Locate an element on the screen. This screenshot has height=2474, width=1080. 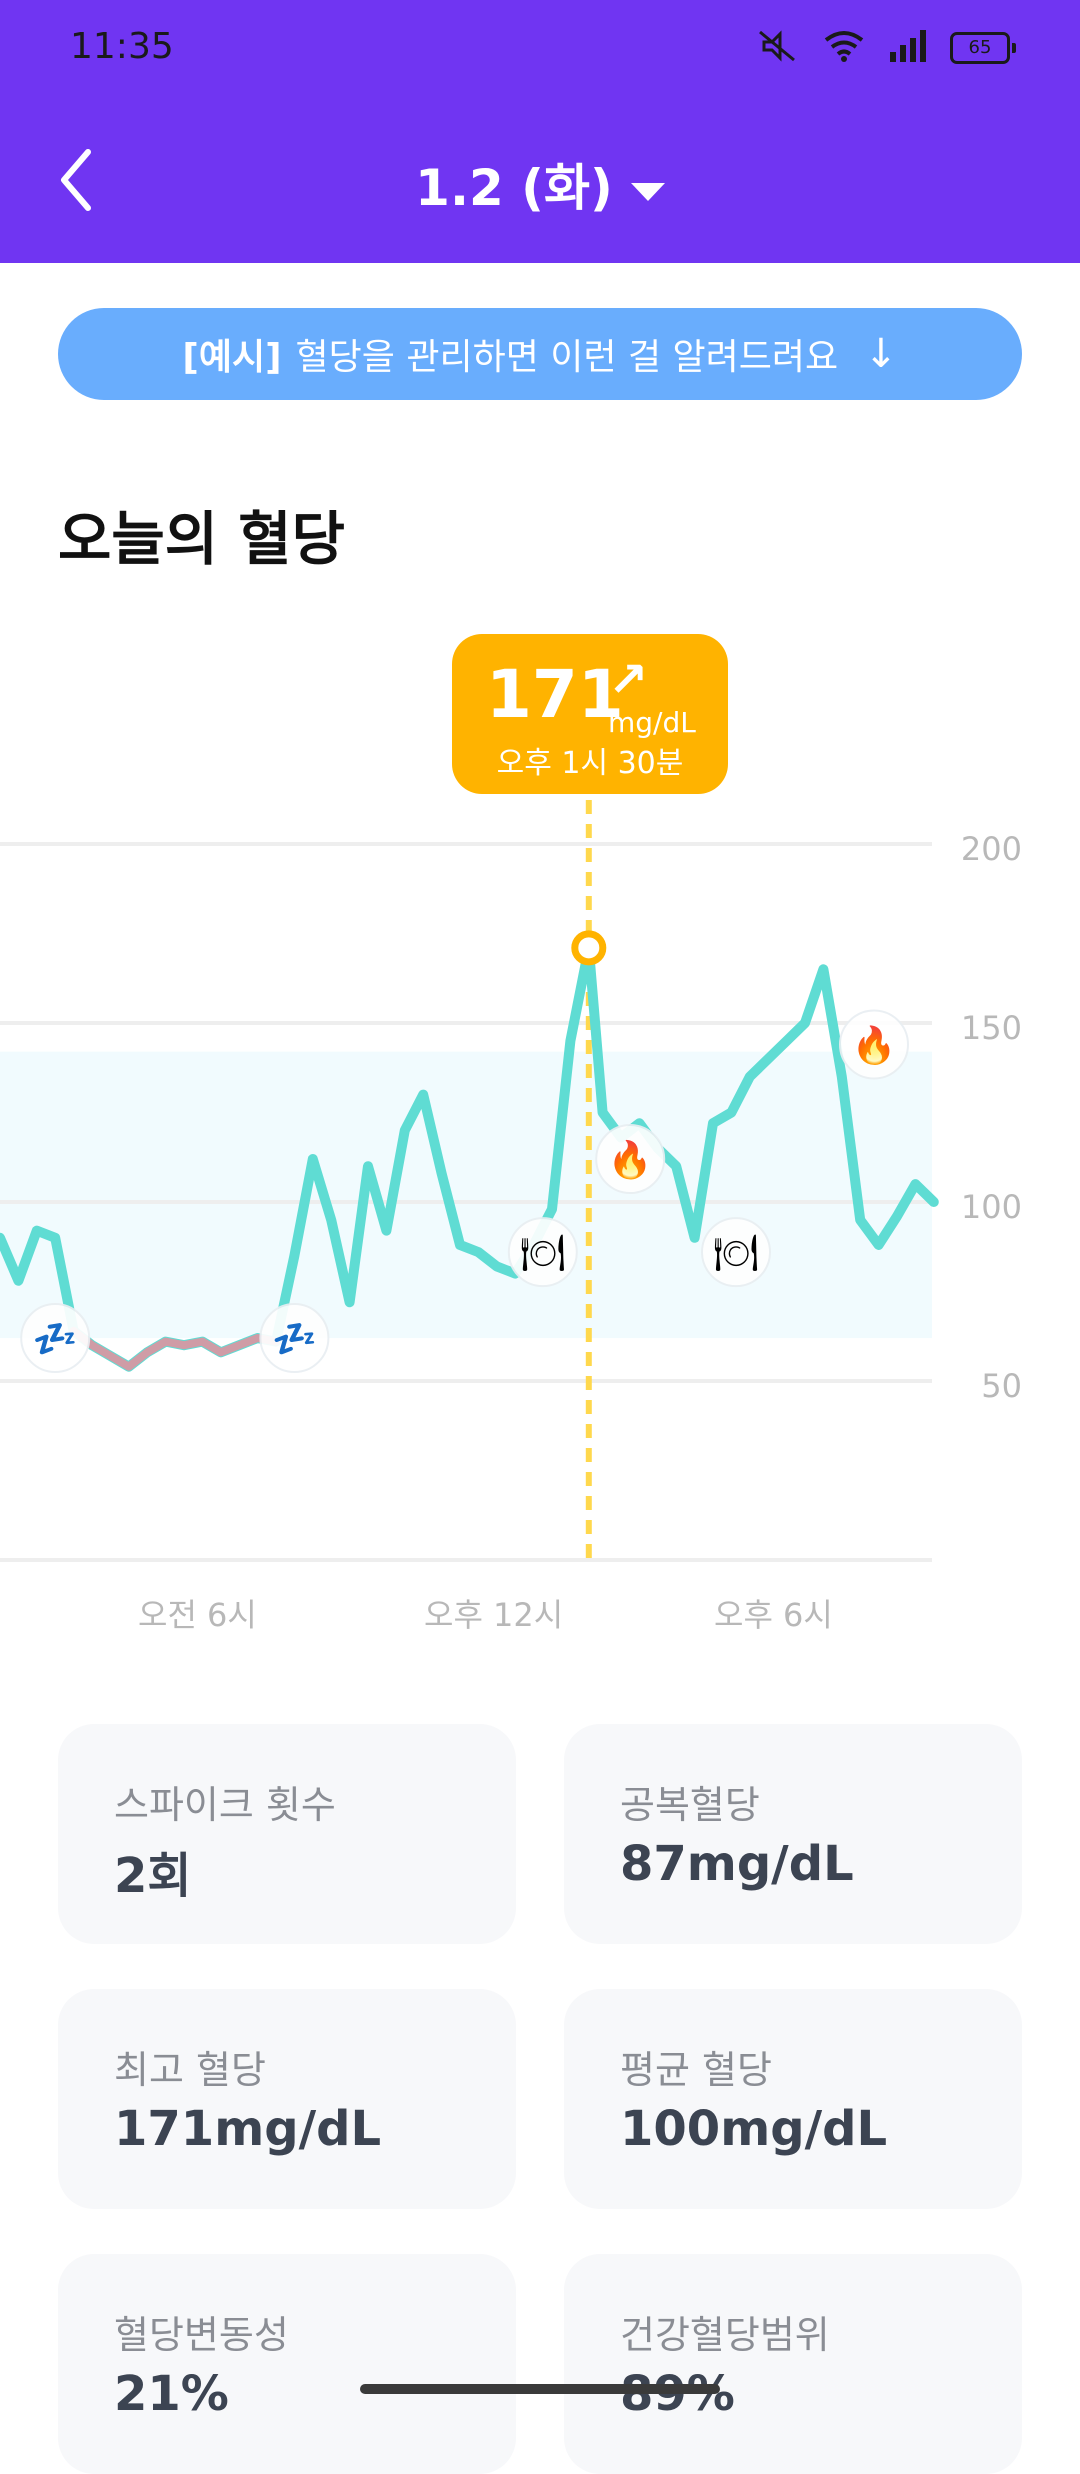
banner-text: 혈당을 관리하면 이런 걸 알려드려요 is located at coordinates (567, 357).